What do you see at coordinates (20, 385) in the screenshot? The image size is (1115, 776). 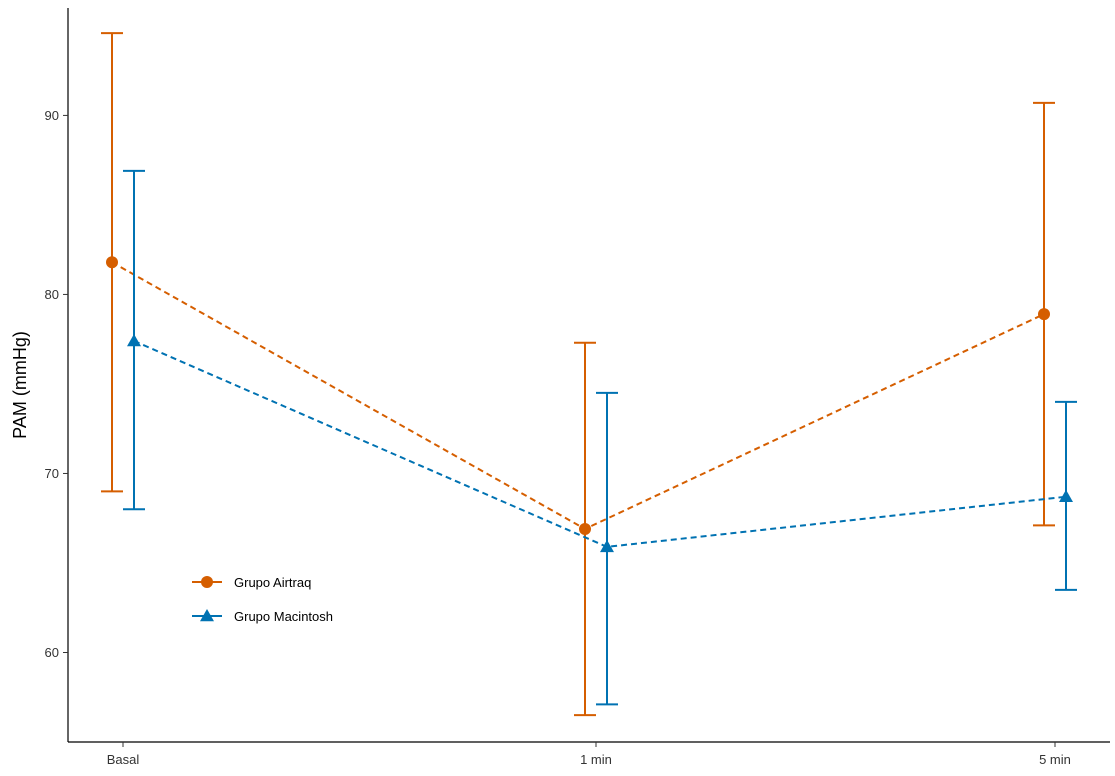 I see `y-axis-title: PAM (mmHg)` at bounding box center [20, 385].